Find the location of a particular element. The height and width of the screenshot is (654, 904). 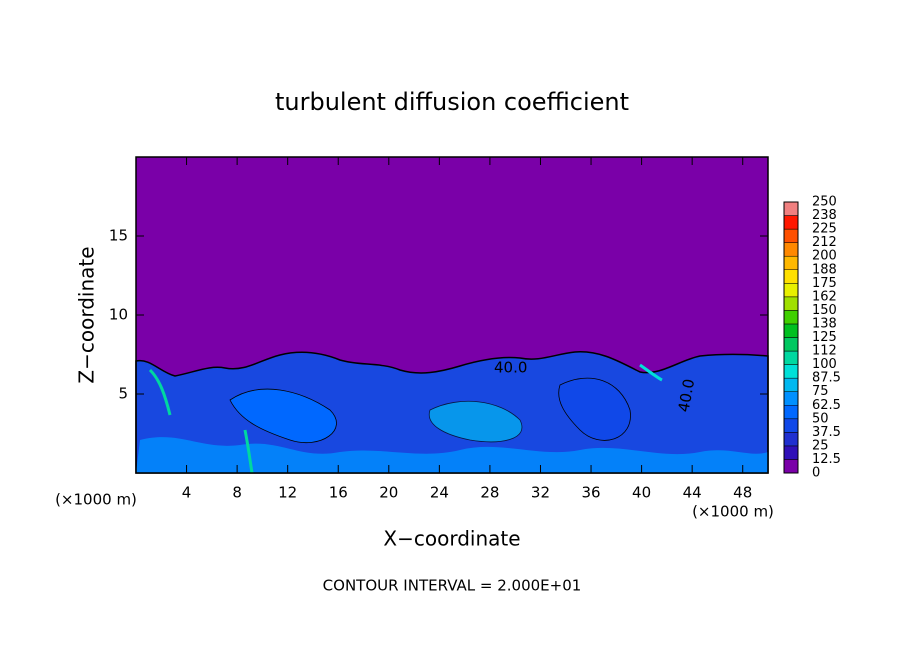

colorbar-label: 37.5 is located at coordinates (826, 432).